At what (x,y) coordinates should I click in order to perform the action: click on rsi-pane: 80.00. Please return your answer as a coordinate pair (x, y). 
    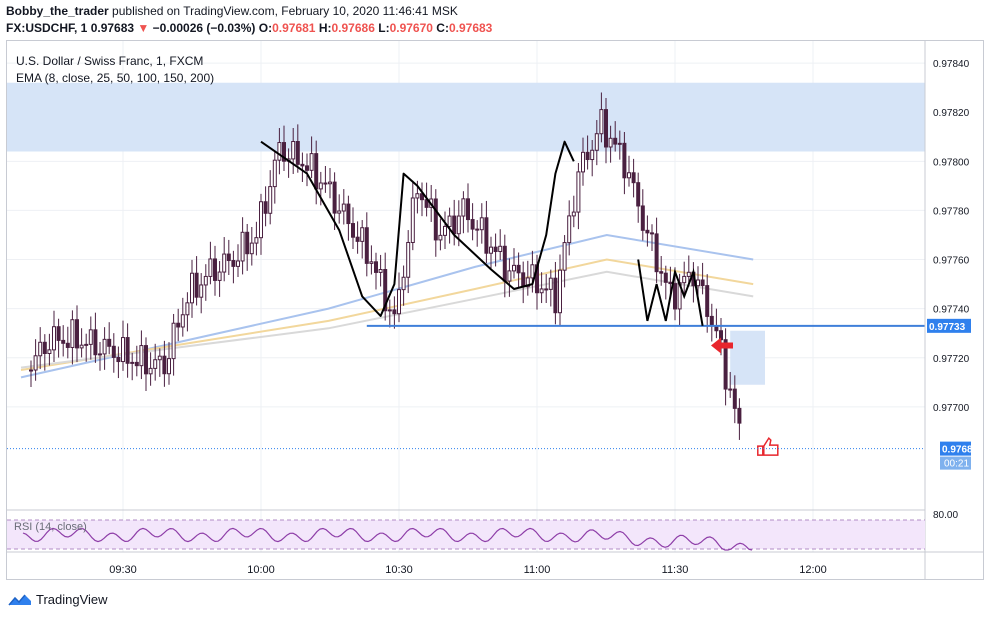
    Looking at the image, I should click on (482, 530).